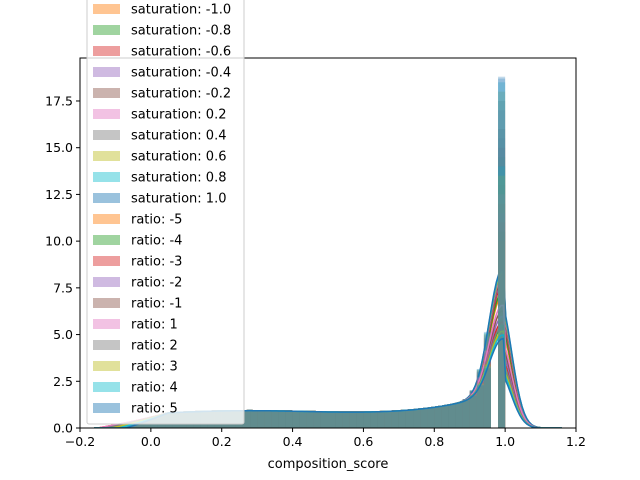 The height and width of the screenshot is (480, 640). Describe the element at coordinates (154, 325) in the screenshot. I see `legend-entry: ratio: 1` at that location.